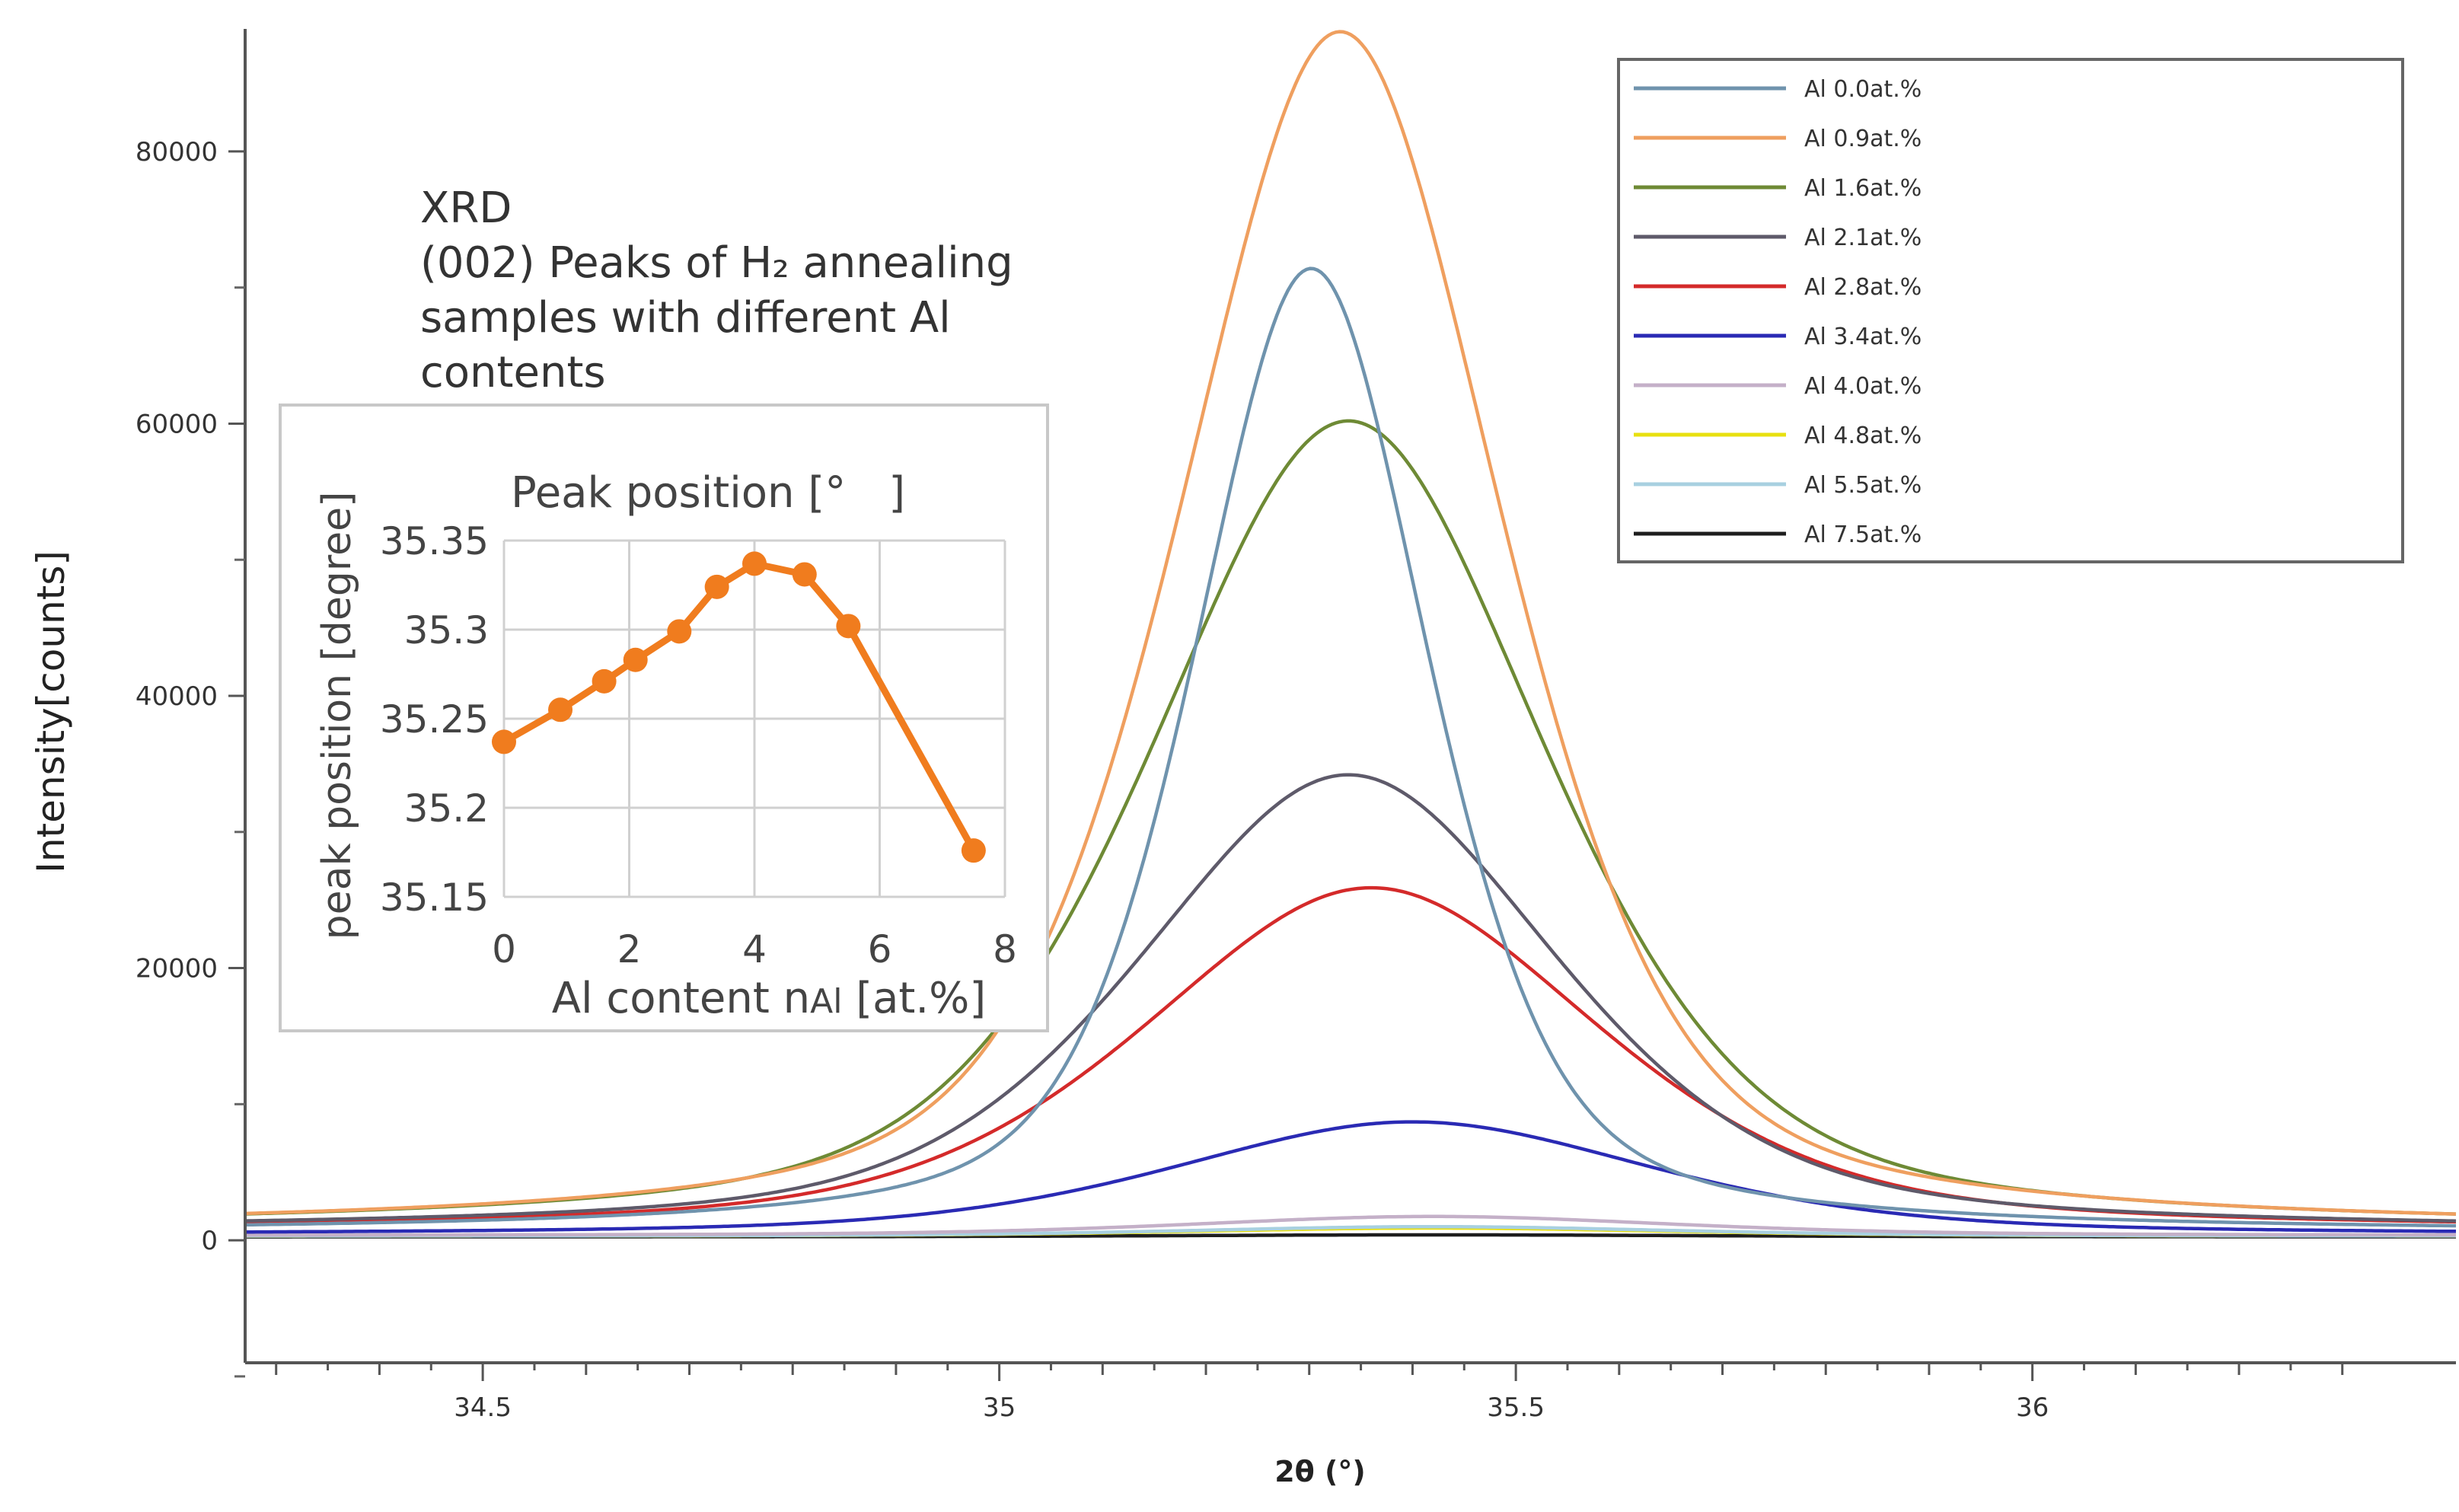  I want to click on legend-box, so click(2010, 310).